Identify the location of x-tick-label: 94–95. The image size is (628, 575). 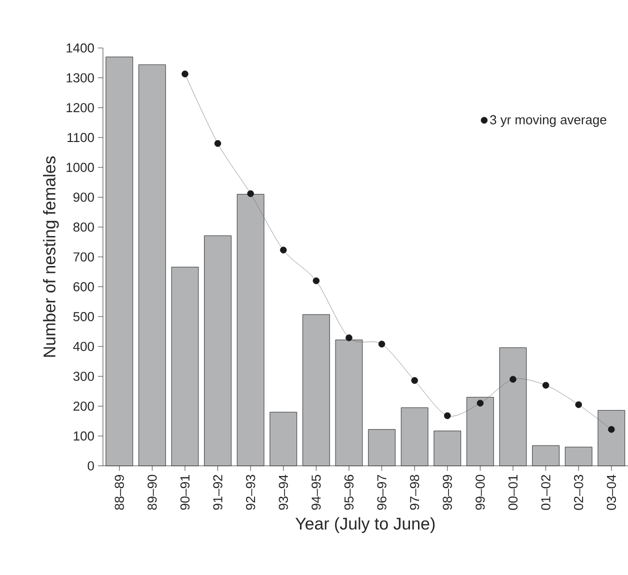
(316, 492).